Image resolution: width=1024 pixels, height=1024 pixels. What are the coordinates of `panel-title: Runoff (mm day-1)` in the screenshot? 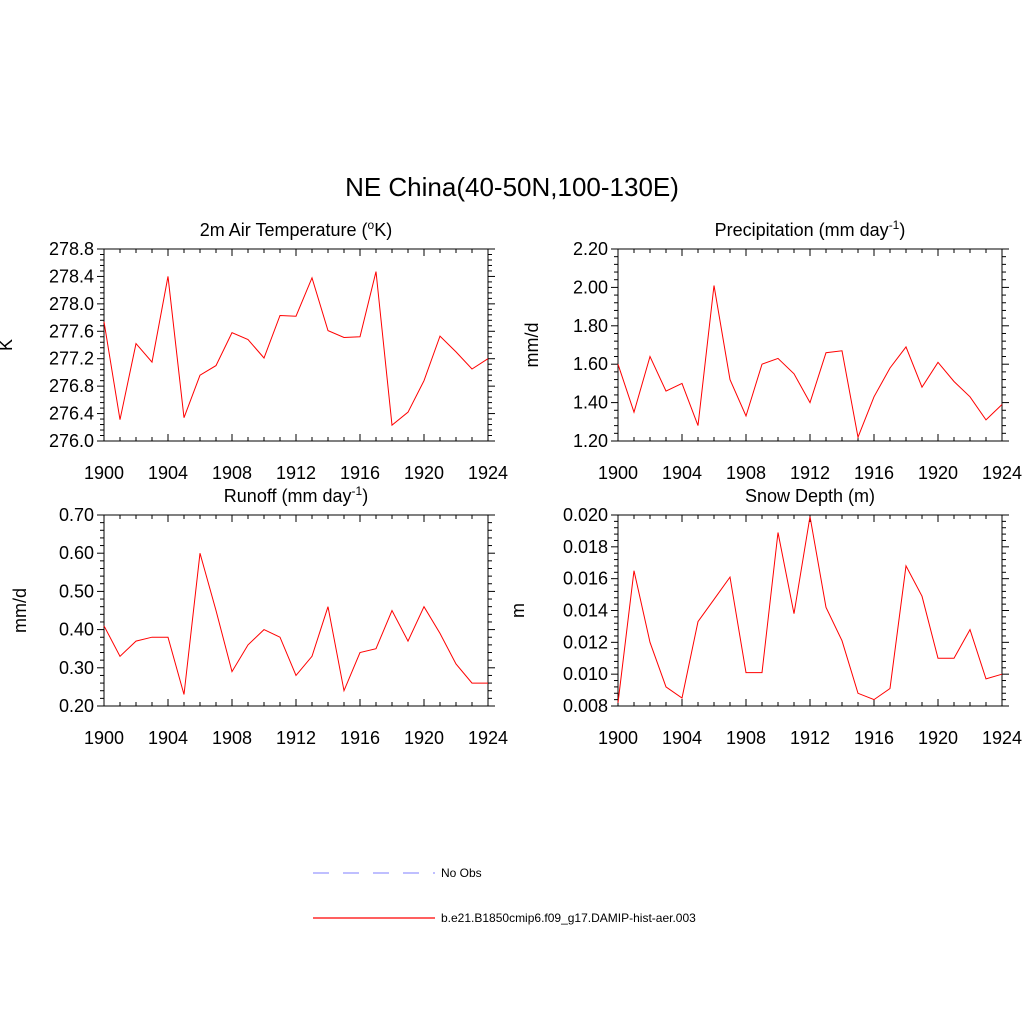 It's located at (296, 495).